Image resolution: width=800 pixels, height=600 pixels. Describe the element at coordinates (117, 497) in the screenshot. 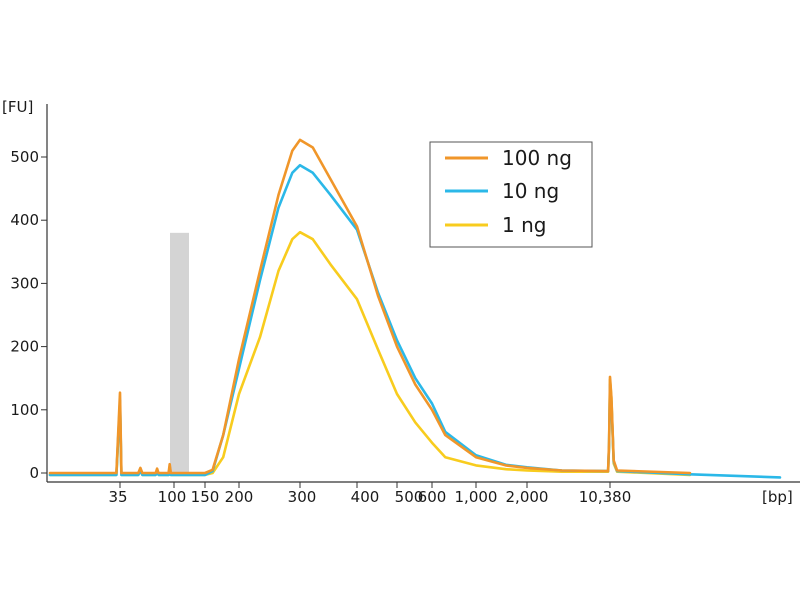

I see `x-tick-label: 35` at that location.